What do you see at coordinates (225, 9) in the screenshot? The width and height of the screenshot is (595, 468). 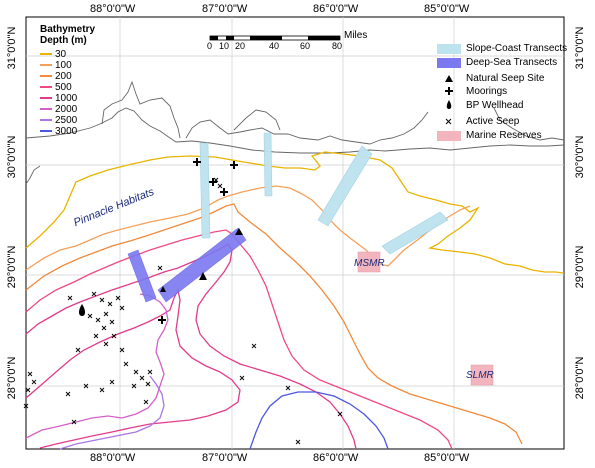 I see `top-lon-label: 87°0'0"W` at bounding box center [225, 9].